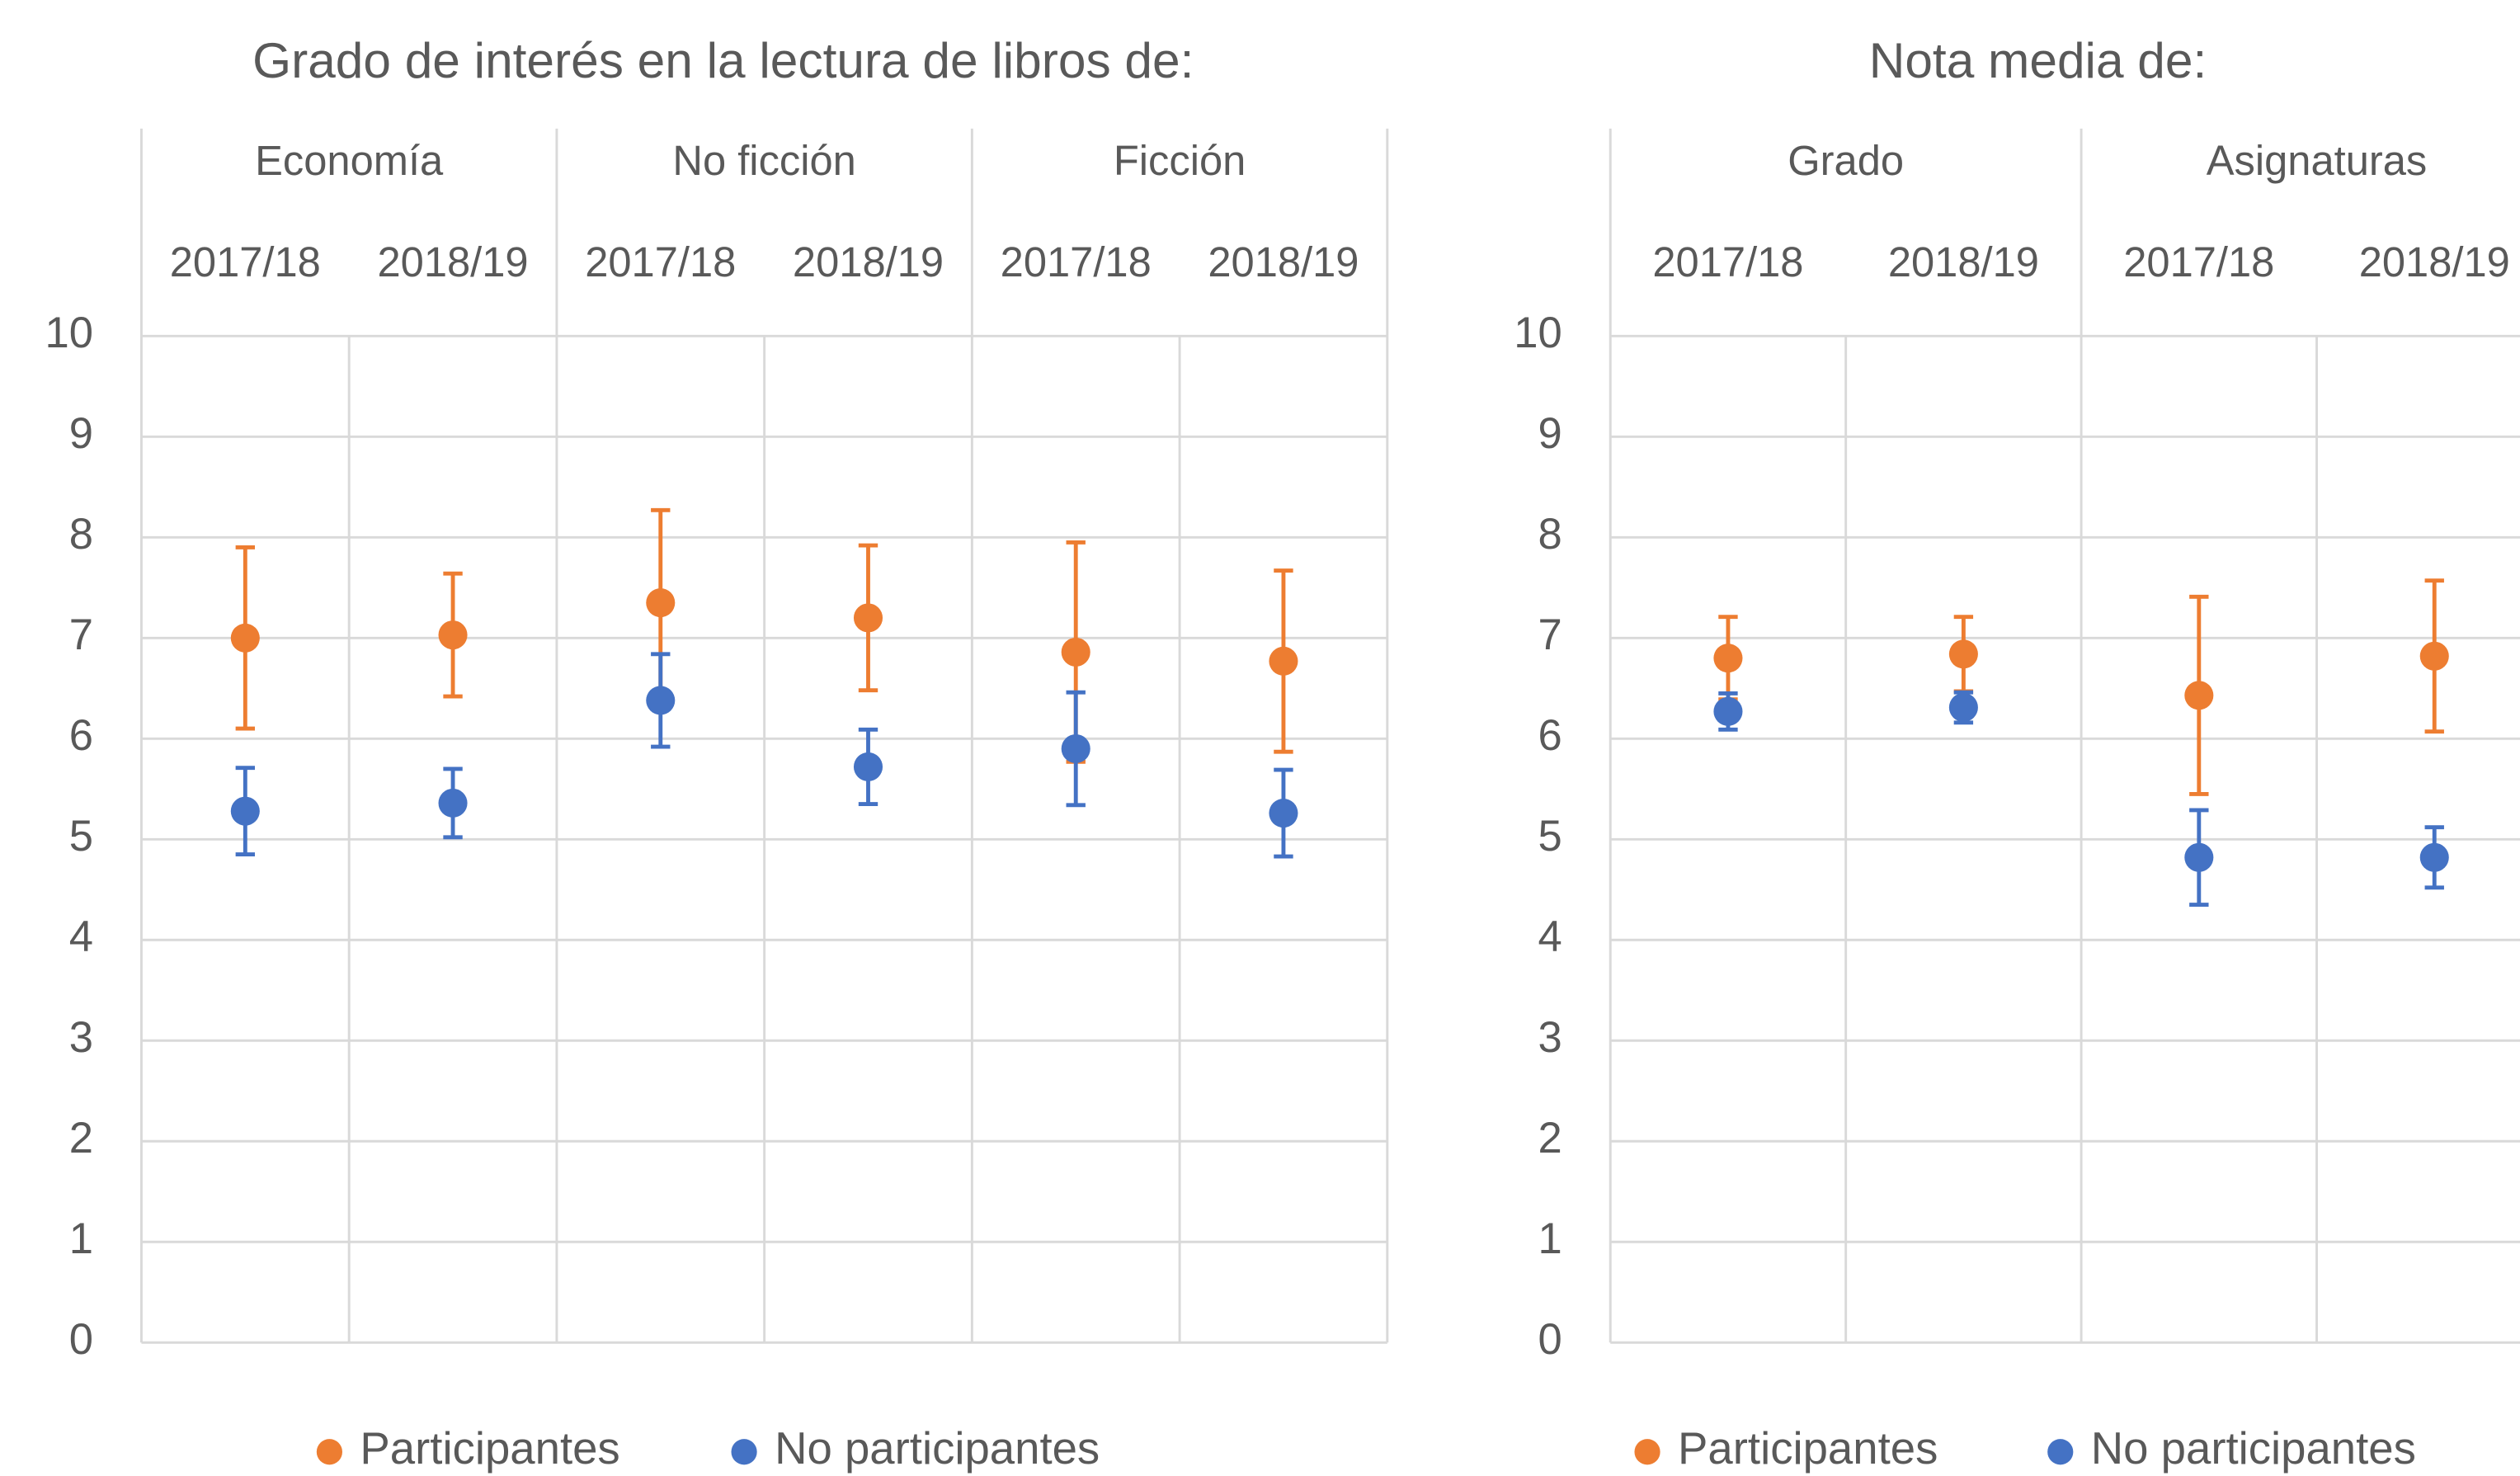  Describe the element at coordinates (2038, 60) in the screenshot. I see `chart-title: Nota media de:` at that location.